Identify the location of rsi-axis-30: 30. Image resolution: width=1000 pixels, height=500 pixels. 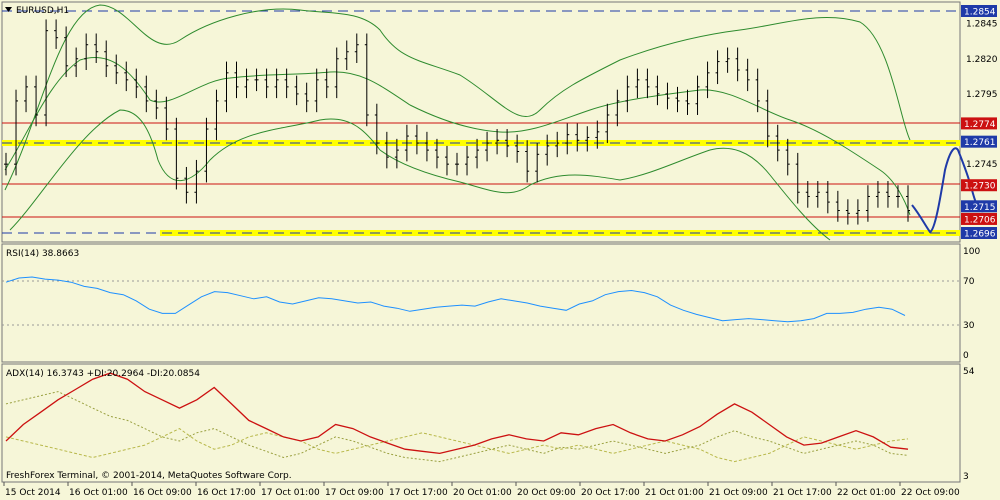
(969, 326).